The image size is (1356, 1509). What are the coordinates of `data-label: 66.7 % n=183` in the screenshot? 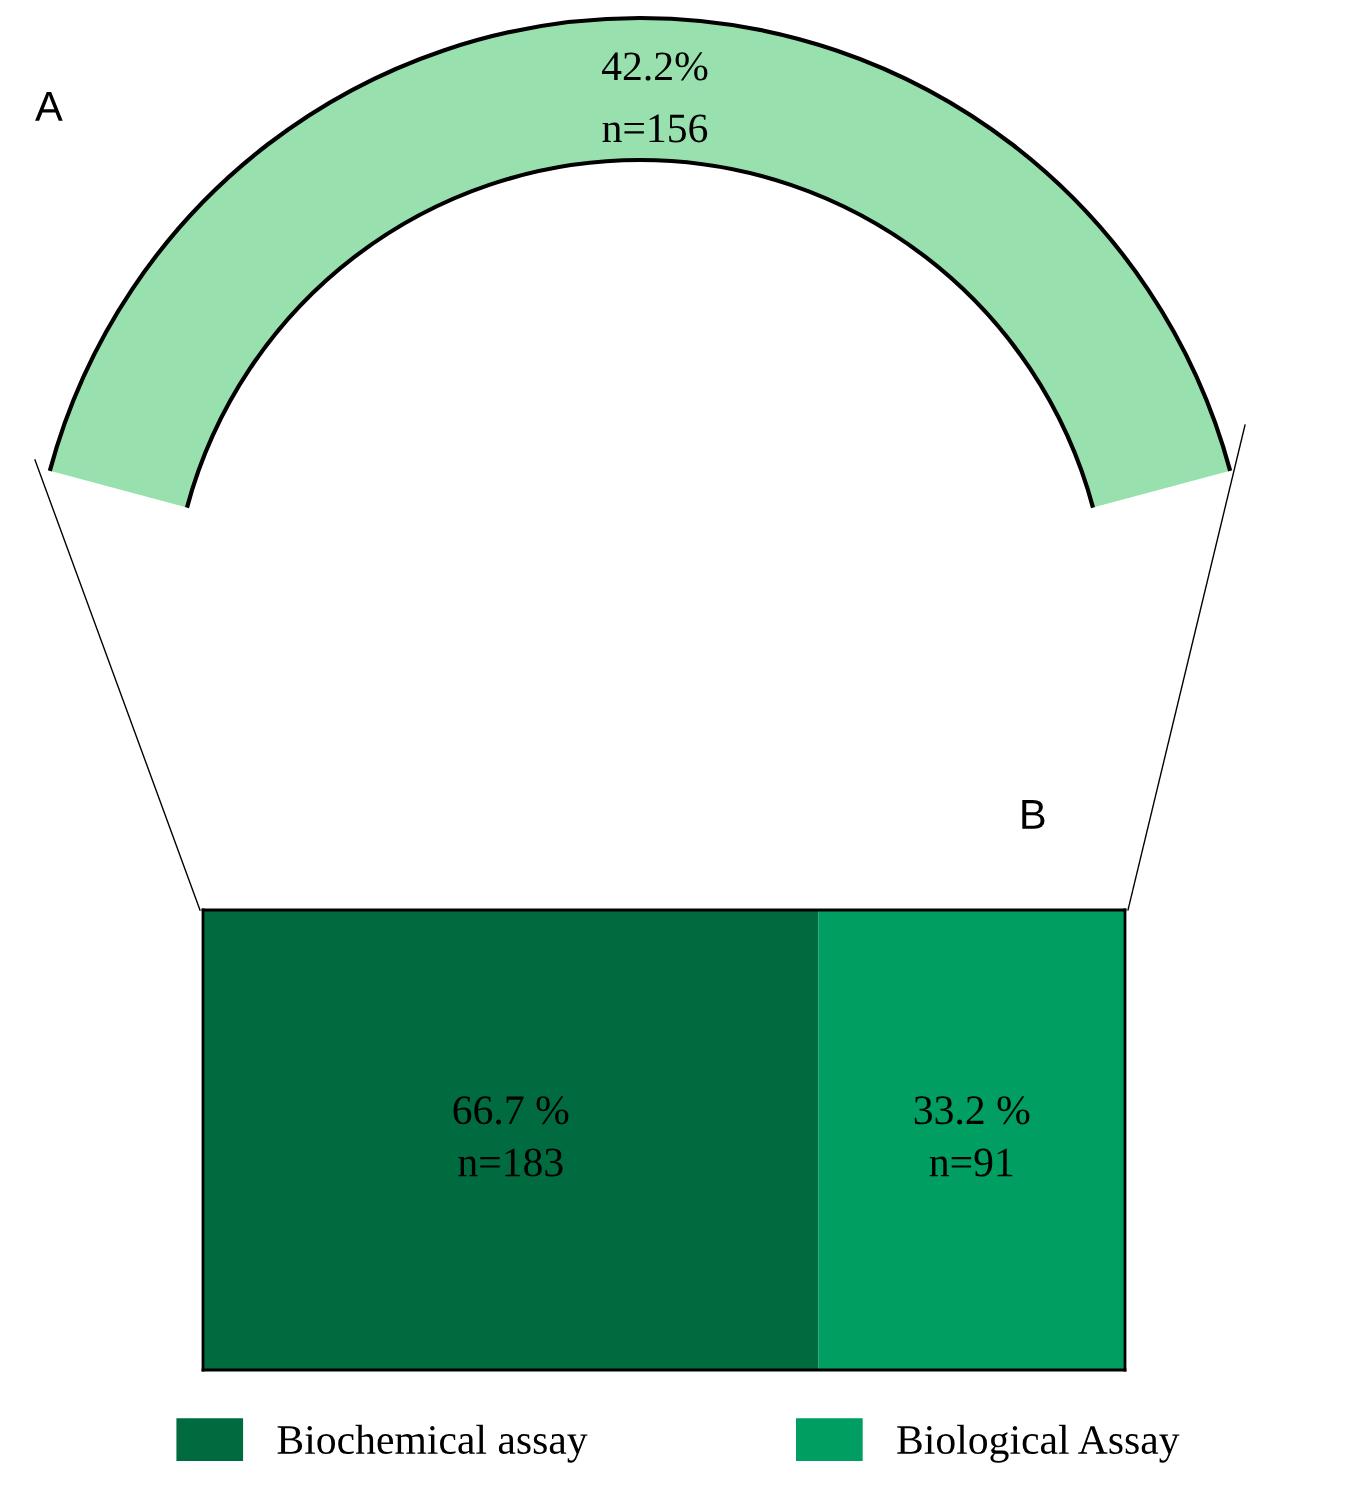 It's located at (511, 1136).